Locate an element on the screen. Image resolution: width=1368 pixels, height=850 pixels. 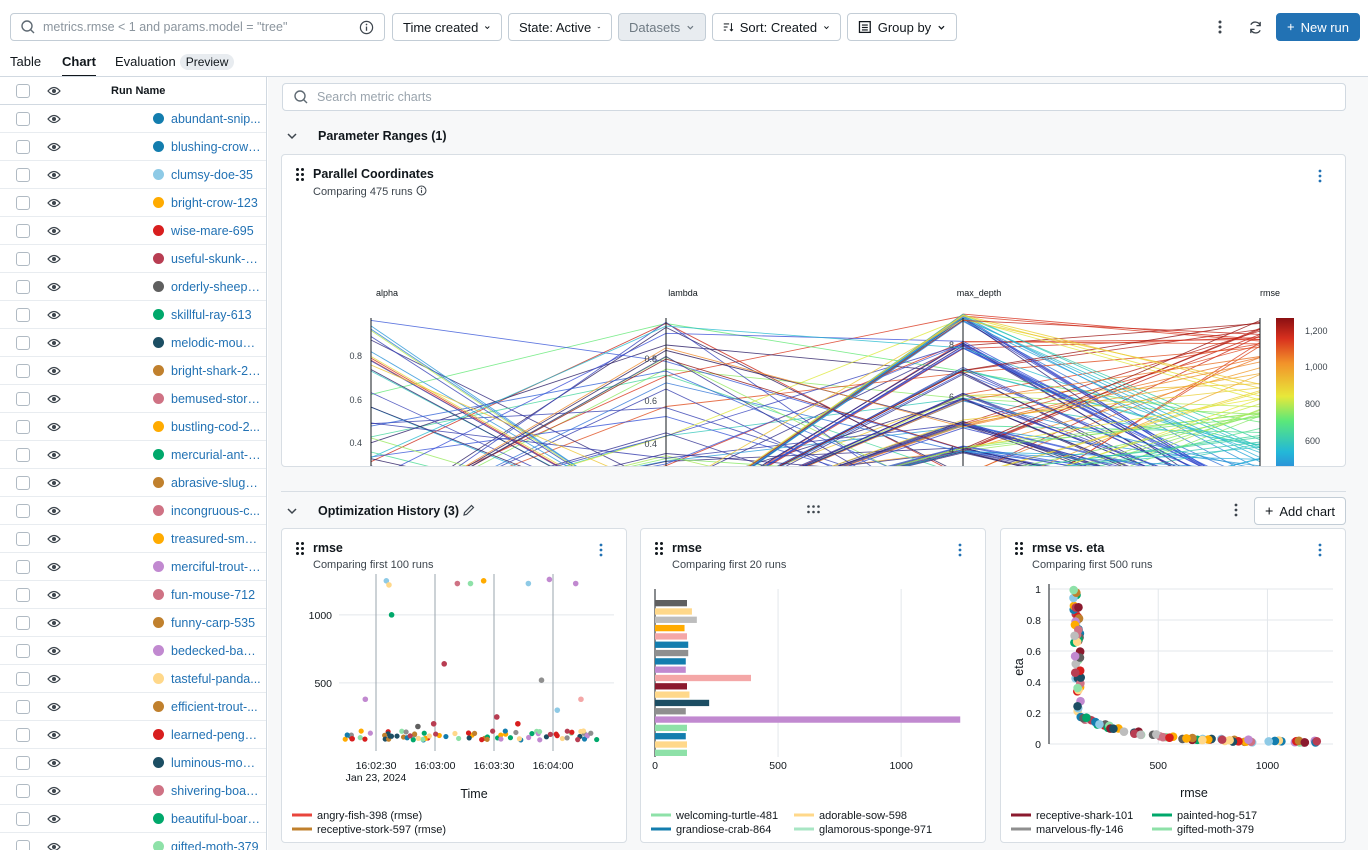
run-row: merciful-trout-37 is located at coordinates (133, 567).